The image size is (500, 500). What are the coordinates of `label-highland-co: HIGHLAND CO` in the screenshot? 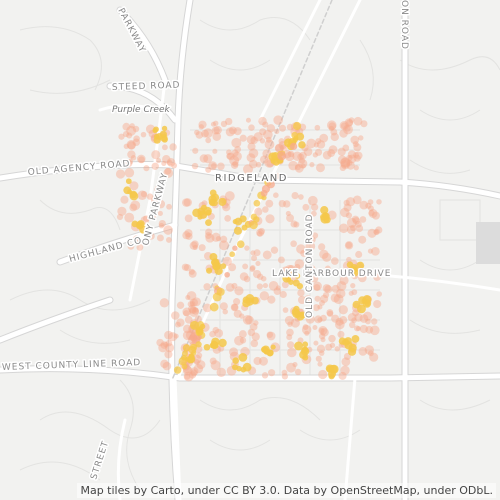 It's located at (105, 250).